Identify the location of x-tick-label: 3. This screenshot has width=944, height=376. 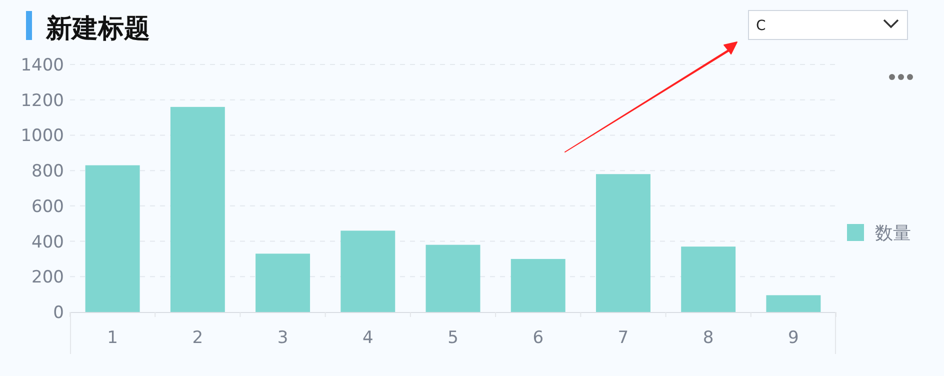
(282, 338).